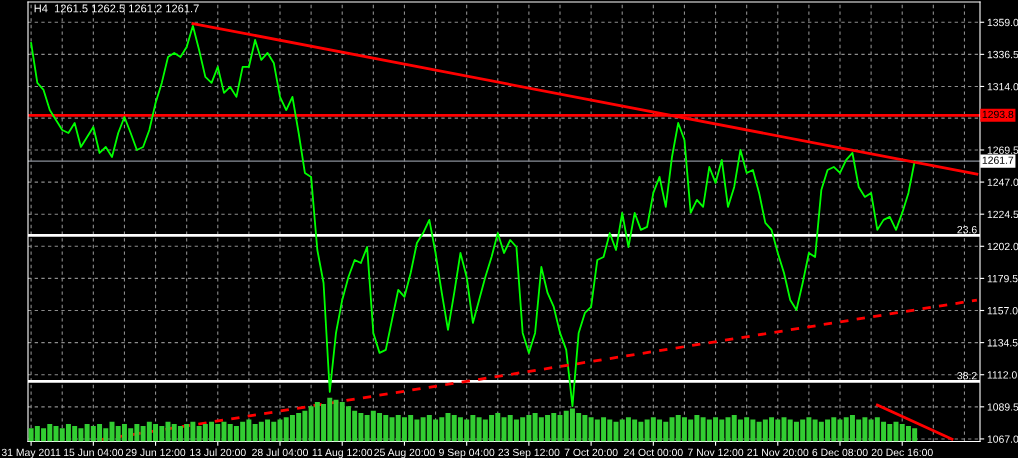  I want to click on y-tick-label: 1157.0, so click(1002, 311).